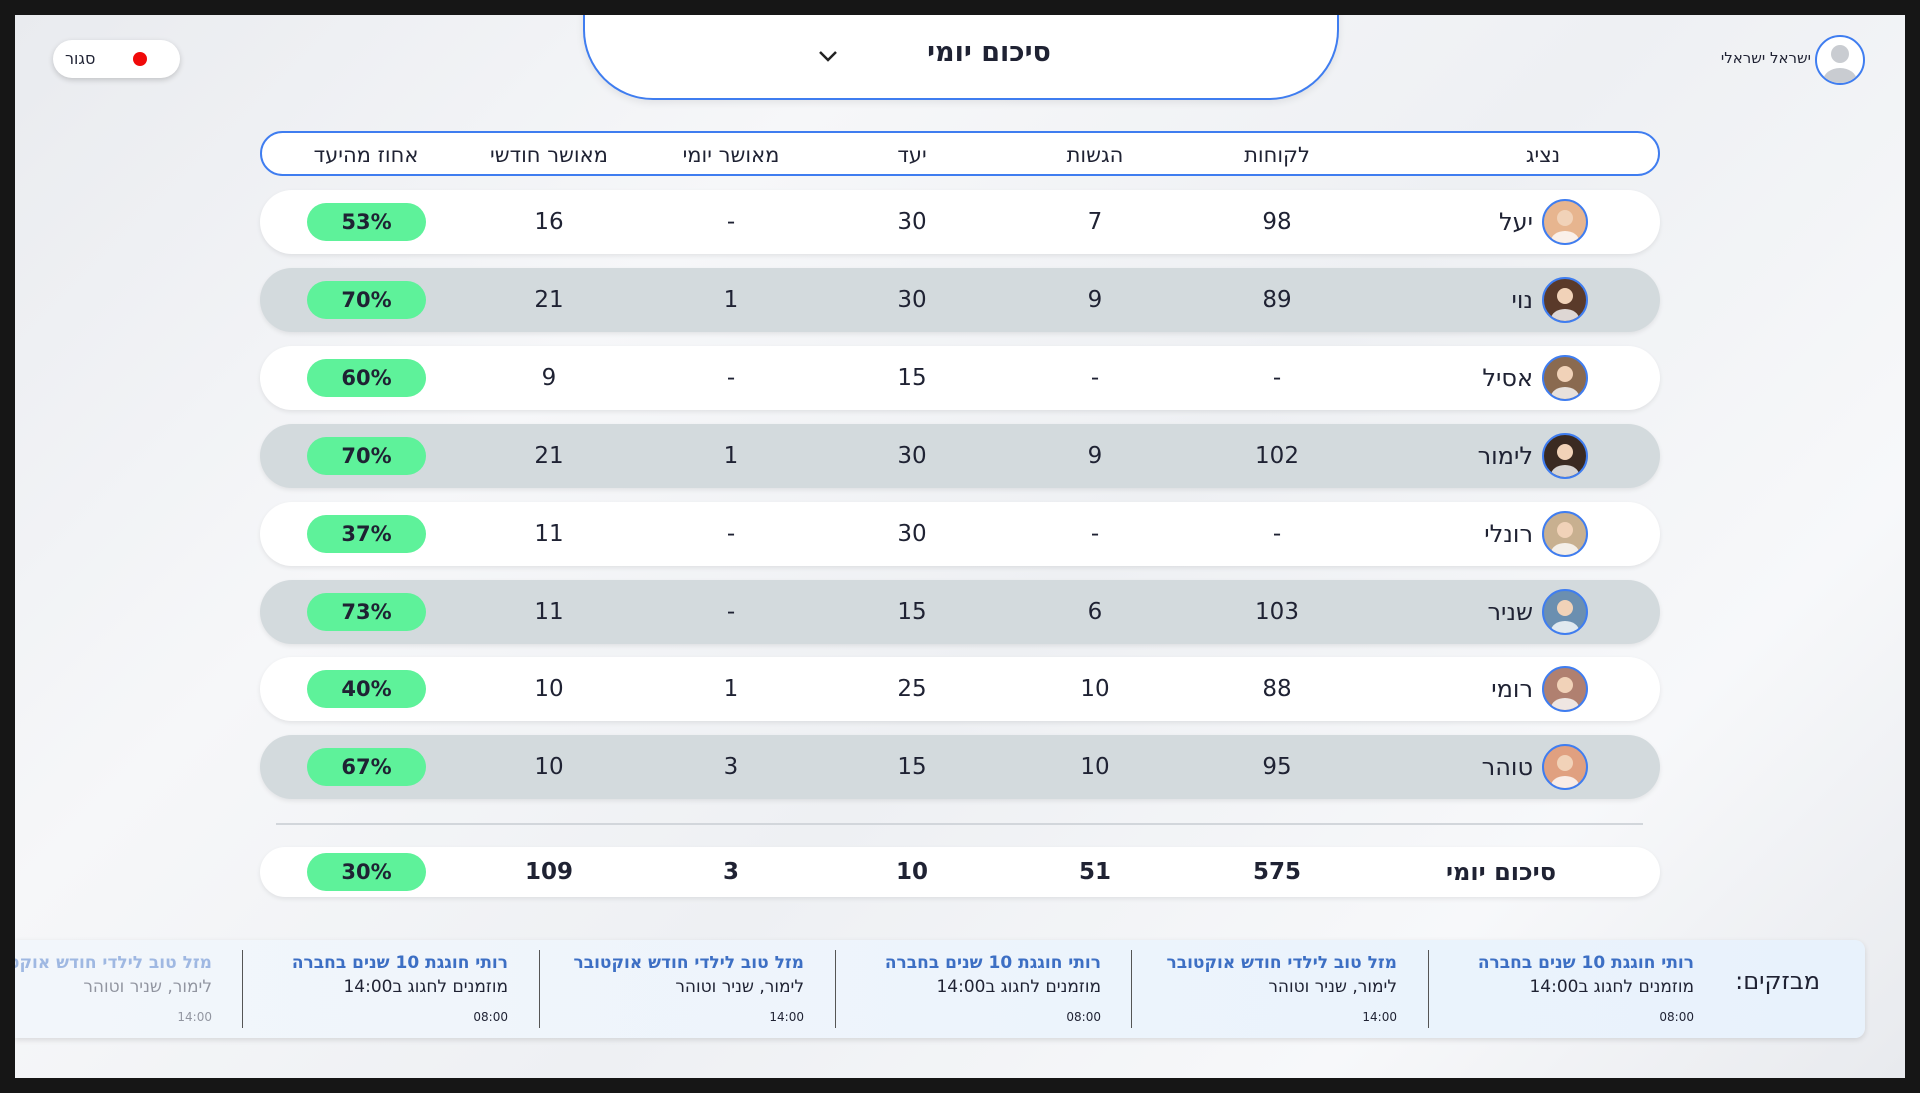 This screenshot has width=1920, height=1093. What do you see at coordinates (366, 533) in the screenshot?
I see `percent-badge: 37%` at bounding box center [366, 533].